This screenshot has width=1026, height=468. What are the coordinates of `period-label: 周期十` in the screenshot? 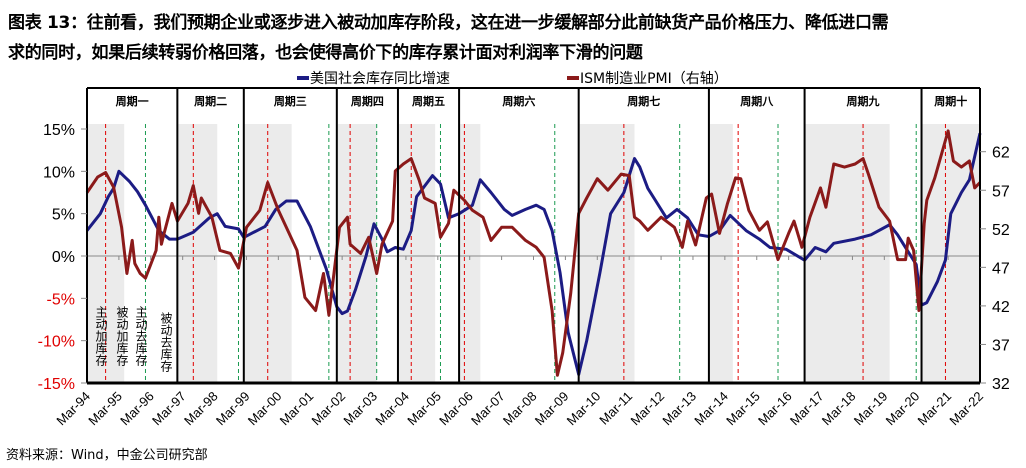 It's located at (950, 101).